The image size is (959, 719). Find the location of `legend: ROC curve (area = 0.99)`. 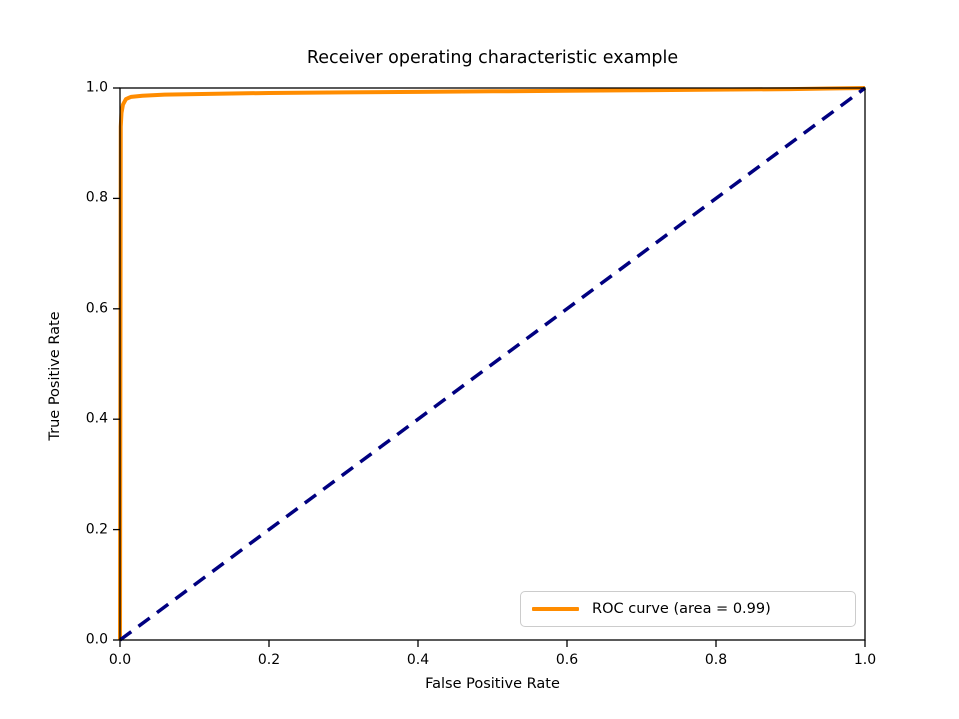

legend: ROC curve (area = 0.99) is located at coordinates (688, 609).